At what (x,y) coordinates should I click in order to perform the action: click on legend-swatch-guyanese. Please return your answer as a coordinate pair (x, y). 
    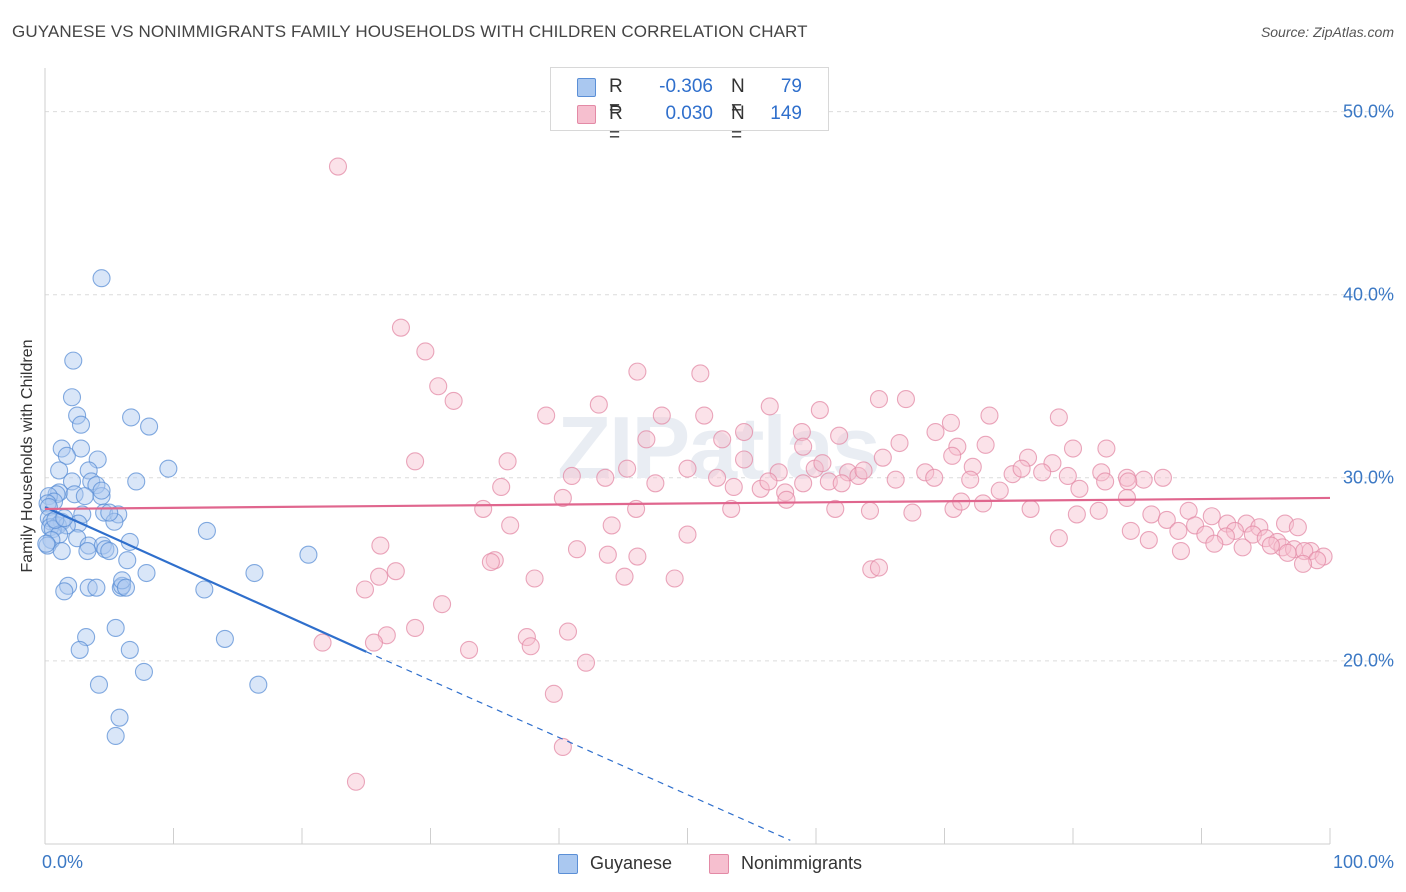
    Looking at the image, I should click on (568, 864).